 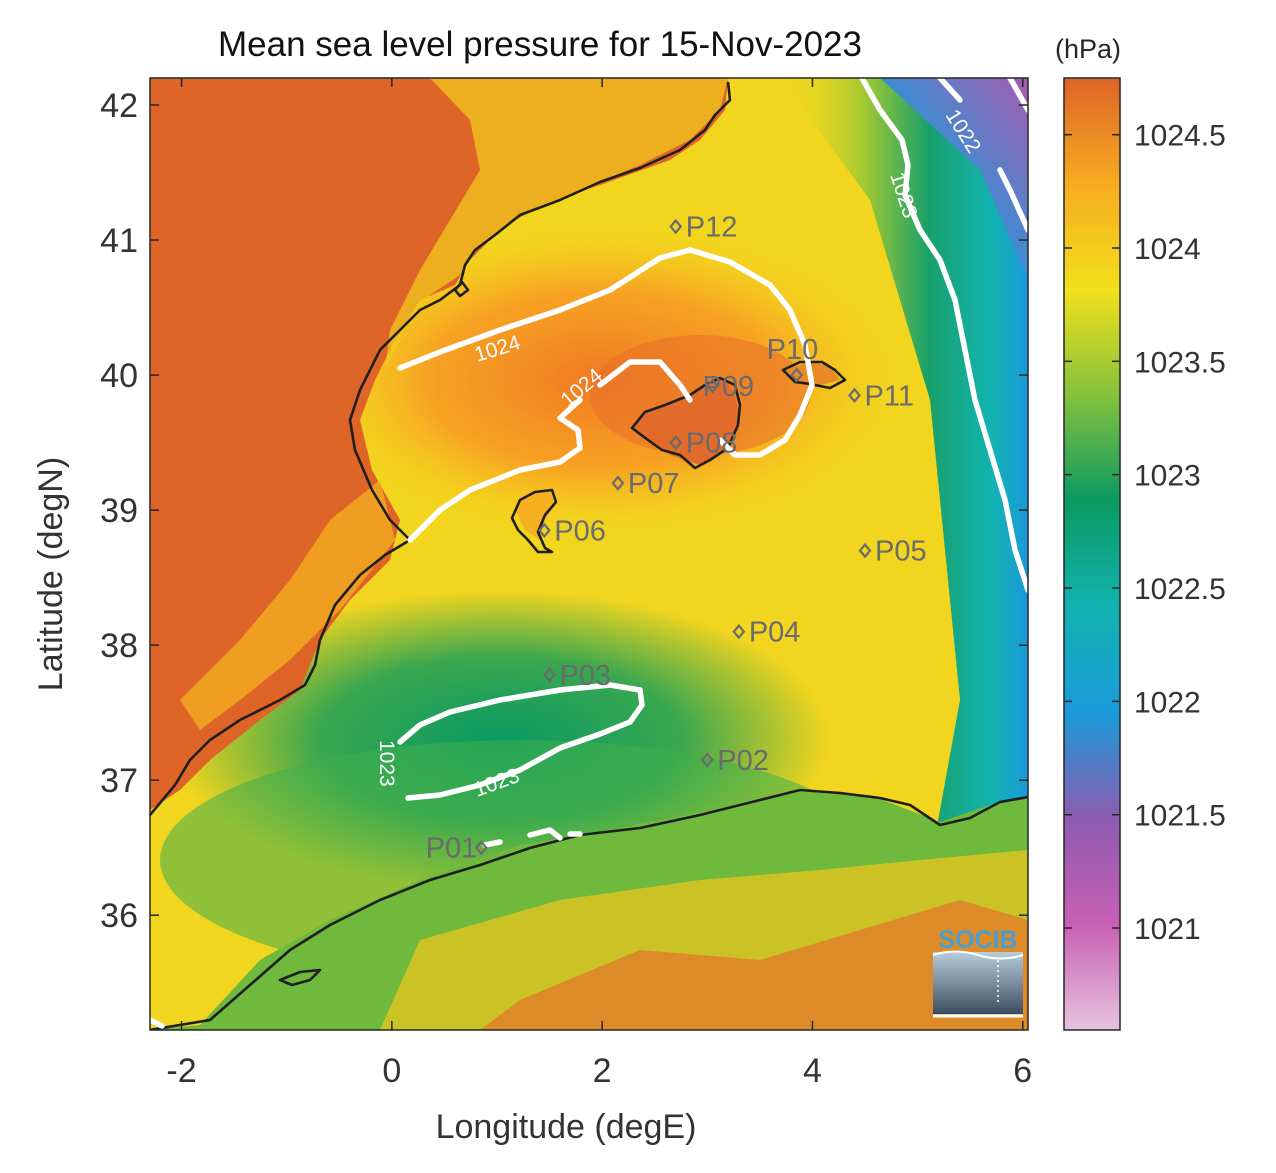 I want to click on station-p04: P04, so click(x=766, y=633).